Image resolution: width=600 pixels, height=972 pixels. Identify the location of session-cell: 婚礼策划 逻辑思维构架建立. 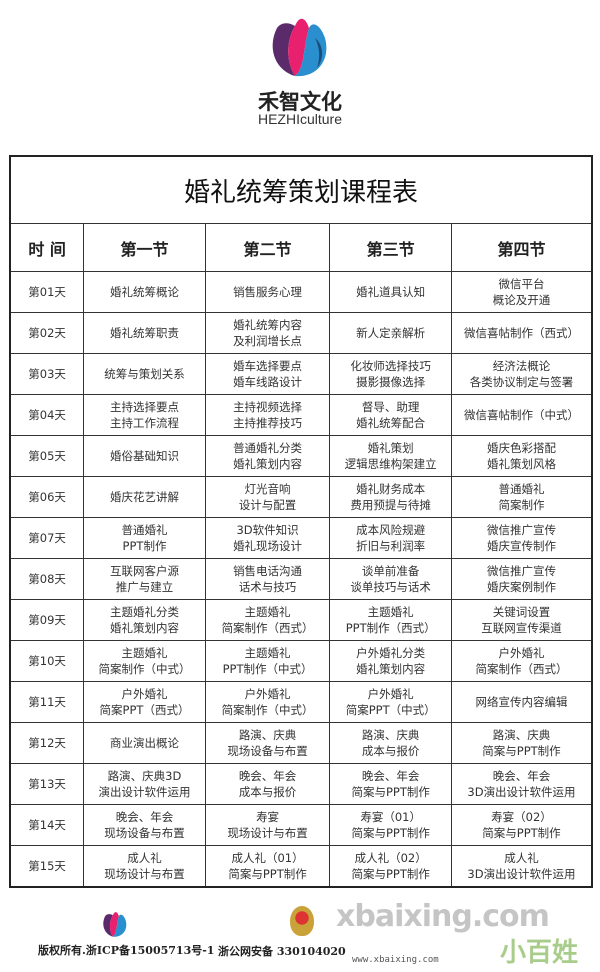
(390, 456).